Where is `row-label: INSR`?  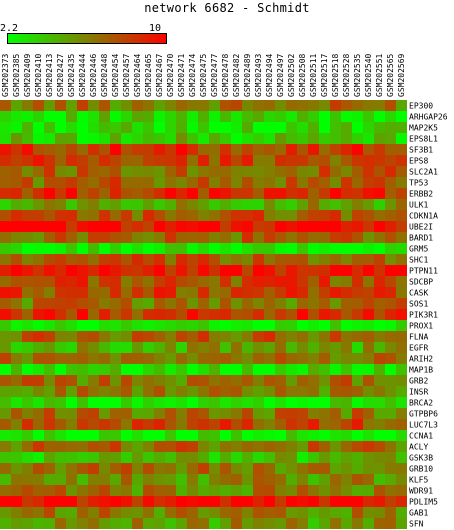
row-label: INSR is located at coordinates (418, 392).